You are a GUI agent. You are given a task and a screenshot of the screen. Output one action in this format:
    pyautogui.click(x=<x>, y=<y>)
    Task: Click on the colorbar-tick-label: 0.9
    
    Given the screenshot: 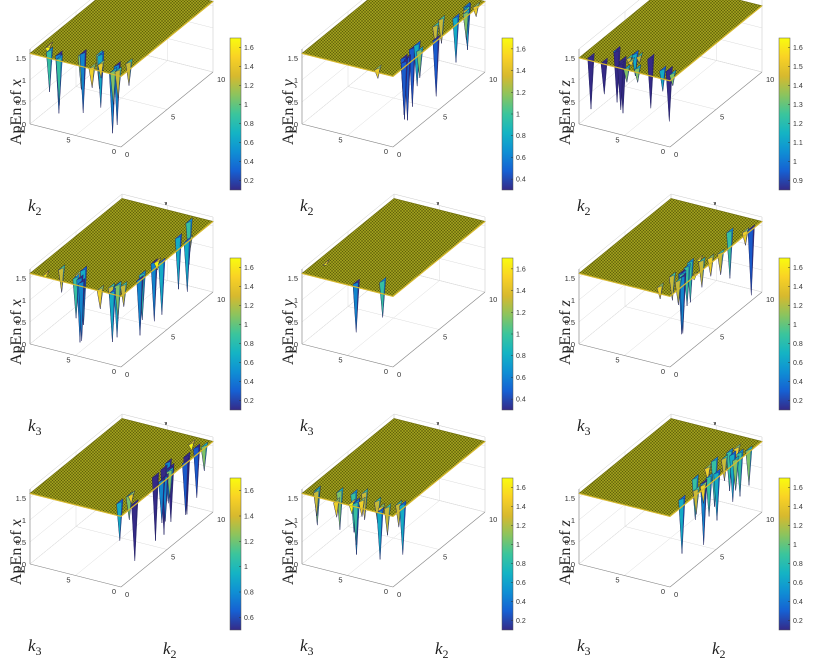 What is the action you would take?
    pyautogui.click(x=798, y=181)
    